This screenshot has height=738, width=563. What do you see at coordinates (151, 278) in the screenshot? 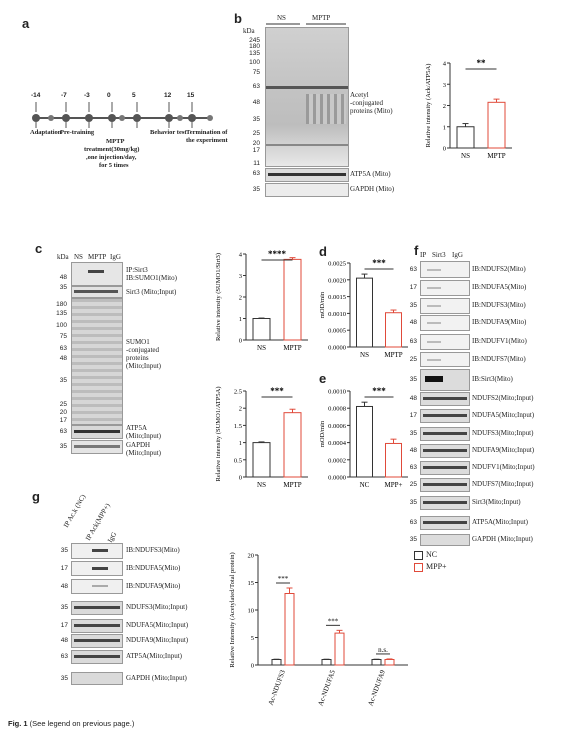
I see `c-label-ip-2: IB:SUMO1(Mito)` at bounding box center [151, 278].